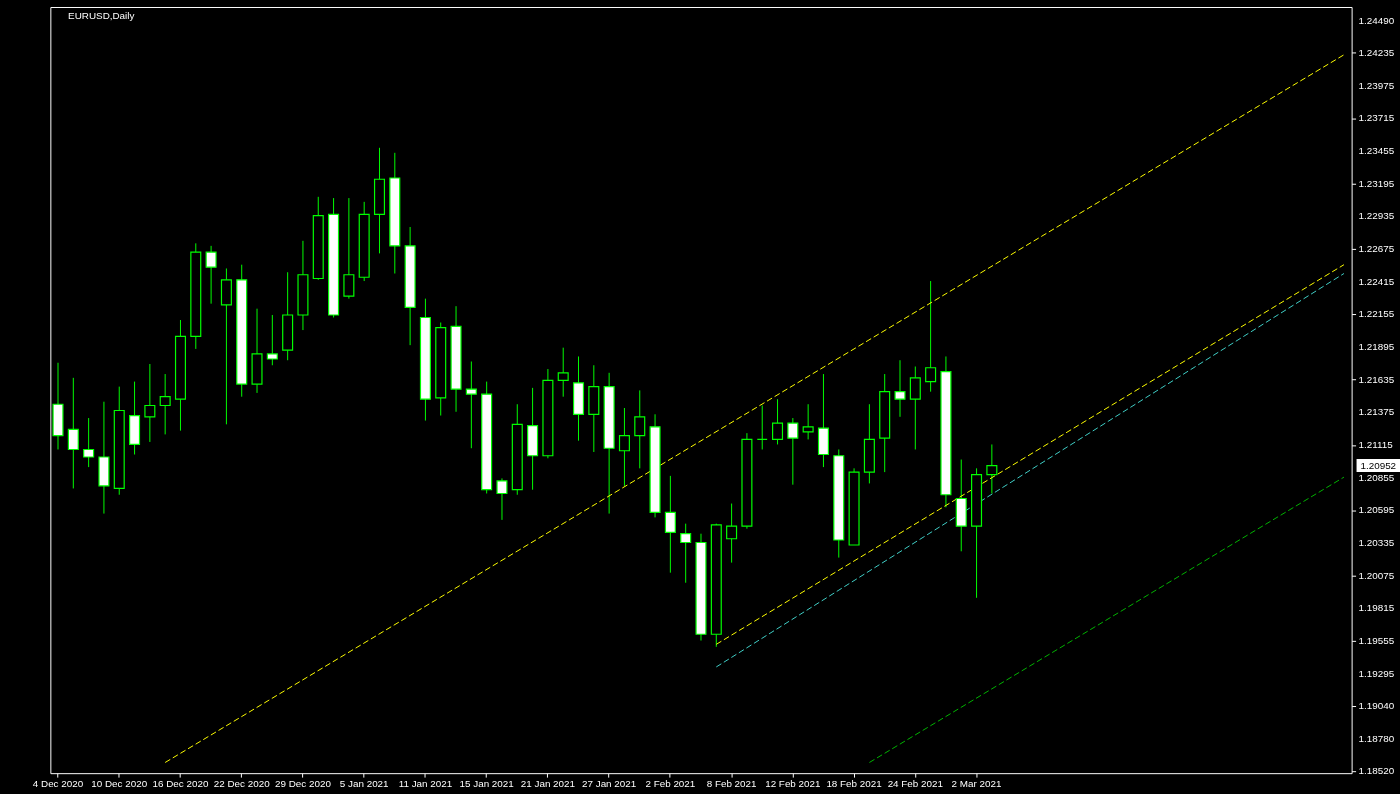 This screenshot has height=800, width=1400. What do you see at coordinates (793, 784) in the screenshot?
I see `x-tick-label: 12 Feb 2021` at bounding box center [793, 784].